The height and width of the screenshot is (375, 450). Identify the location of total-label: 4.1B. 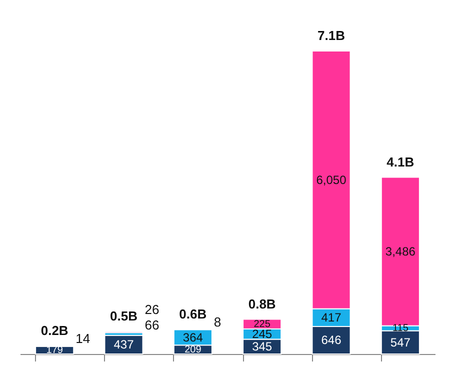
(400, 162).